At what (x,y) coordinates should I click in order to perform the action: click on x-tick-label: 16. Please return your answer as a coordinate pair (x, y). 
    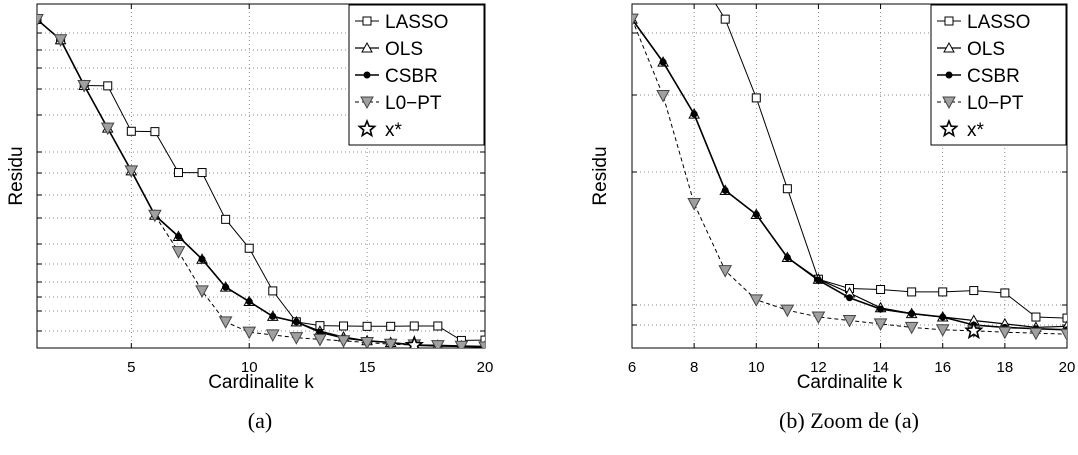
    Looking at the image, I should click on (942, 367).